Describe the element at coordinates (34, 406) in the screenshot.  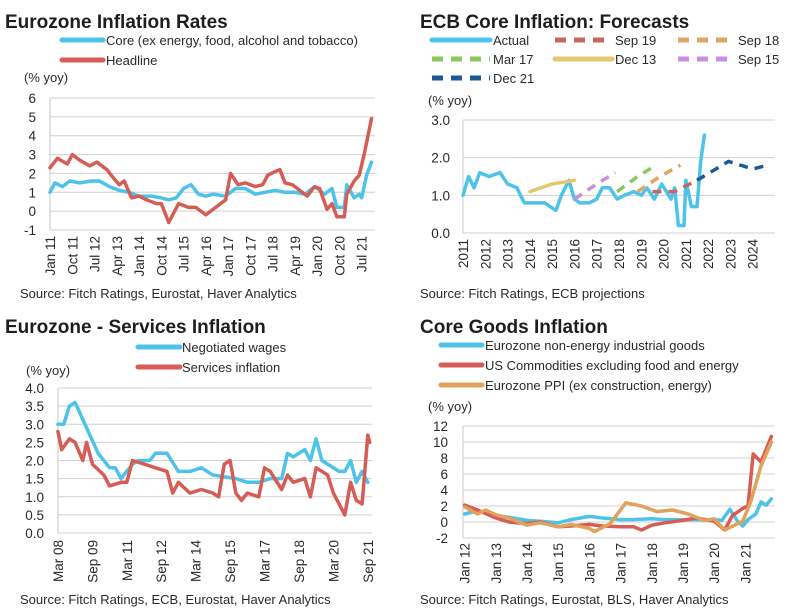
I see `y-tick-label: 3.5` at that location.